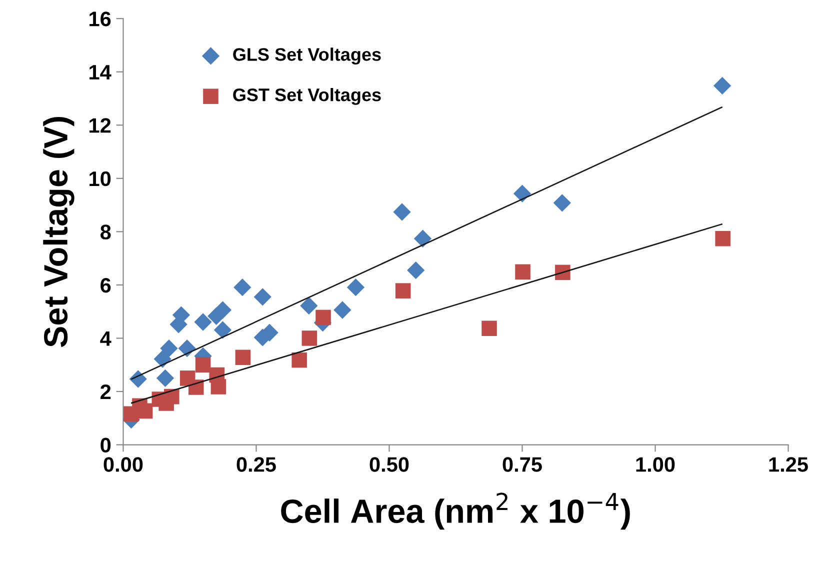 The image size is (816, 563). I want to click on y-tick-label: 6, so click(105, 285).